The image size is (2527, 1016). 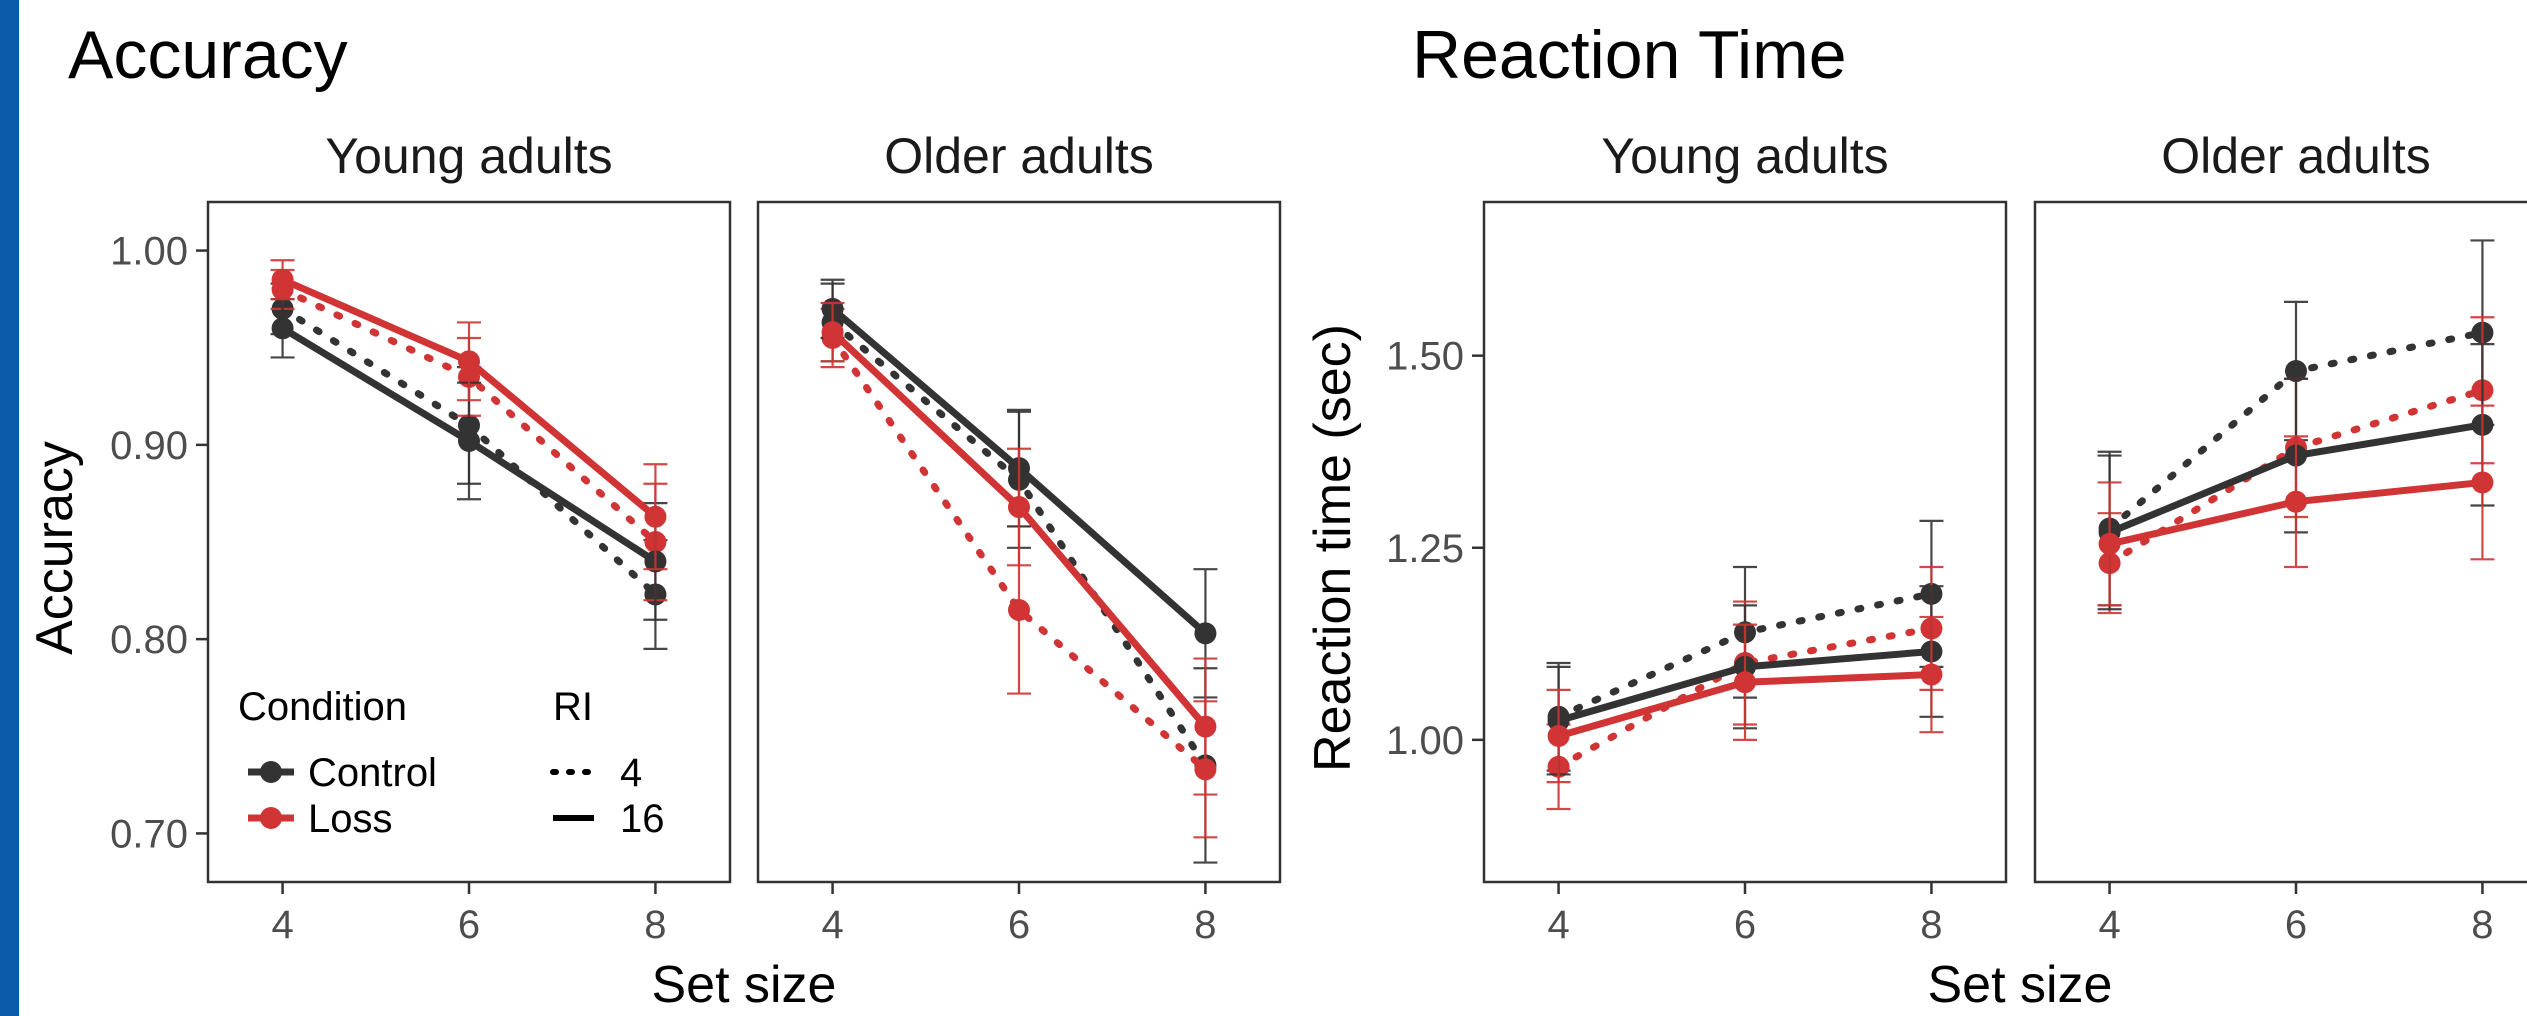 What do you see at coordinates (2296, 925) in the screenshot?
I see `reaction-time-older-adults-x-tick-label: 6` at bounding box center [2296, 925].